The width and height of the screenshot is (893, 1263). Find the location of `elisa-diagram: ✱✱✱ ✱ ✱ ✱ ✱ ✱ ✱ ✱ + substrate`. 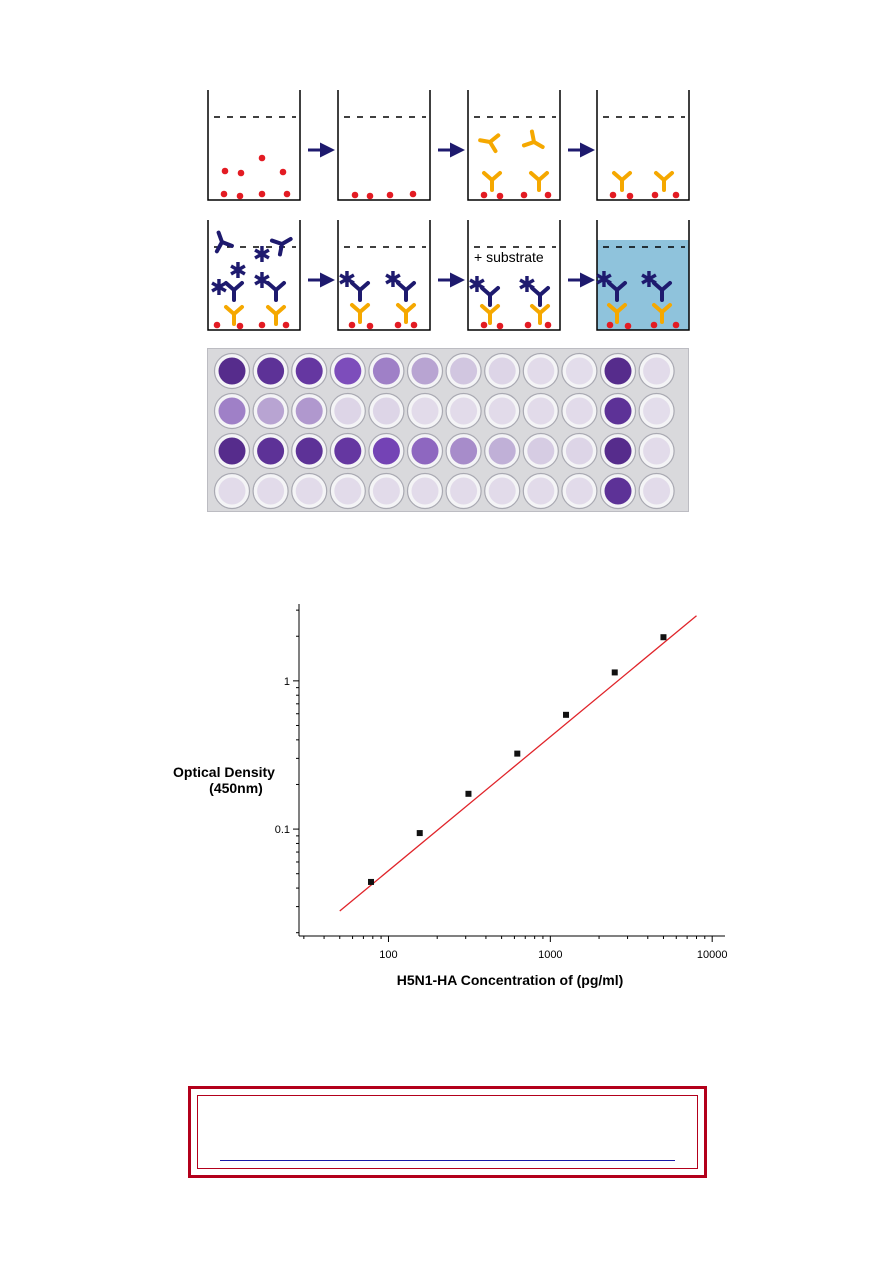

elisa-diagram: ✱✱✱ ✱ ✱ ✱ ✱ ✱ ✱ ✱ + substrate is located at coordinates (448, 210).